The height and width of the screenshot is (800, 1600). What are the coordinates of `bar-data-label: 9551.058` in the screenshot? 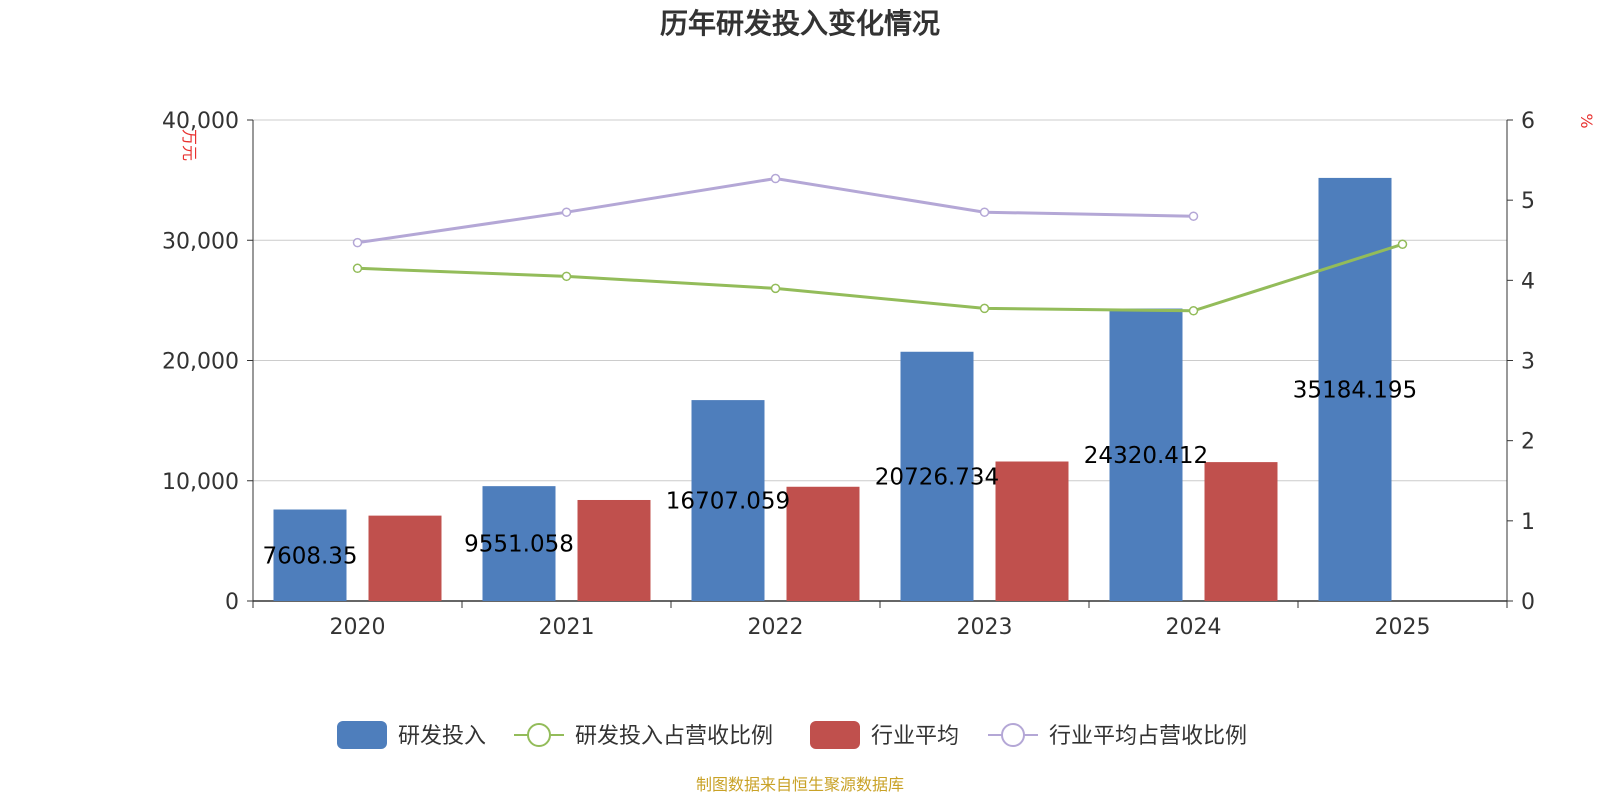 It's located at (519, 545).